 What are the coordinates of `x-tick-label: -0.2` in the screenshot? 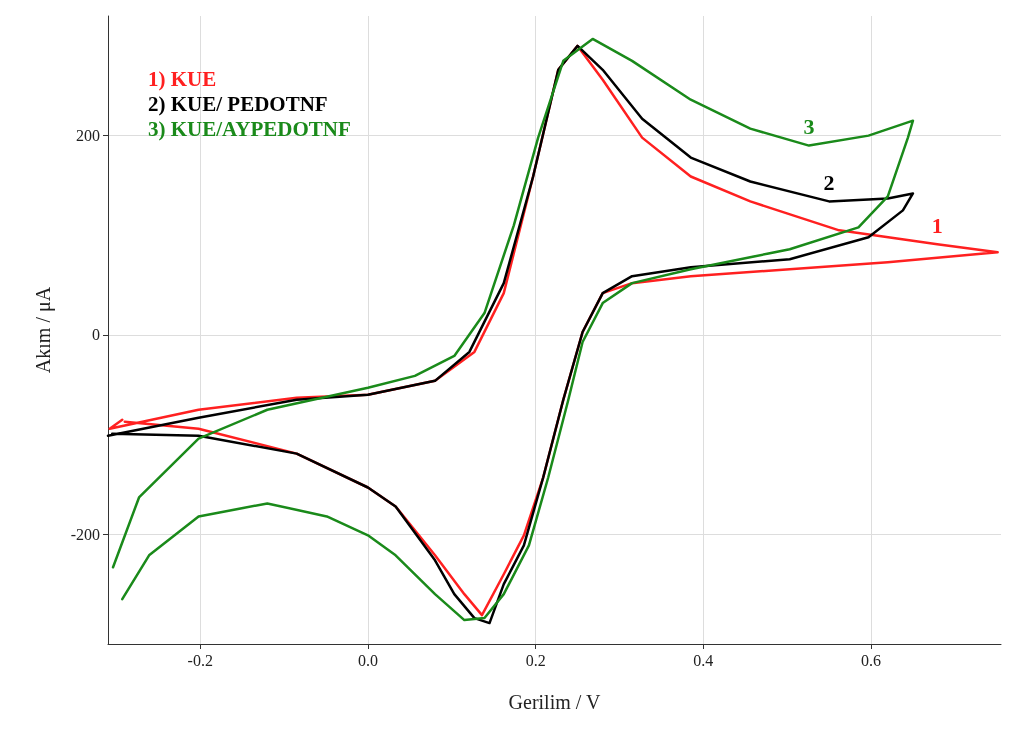 It's located at (200, 660).